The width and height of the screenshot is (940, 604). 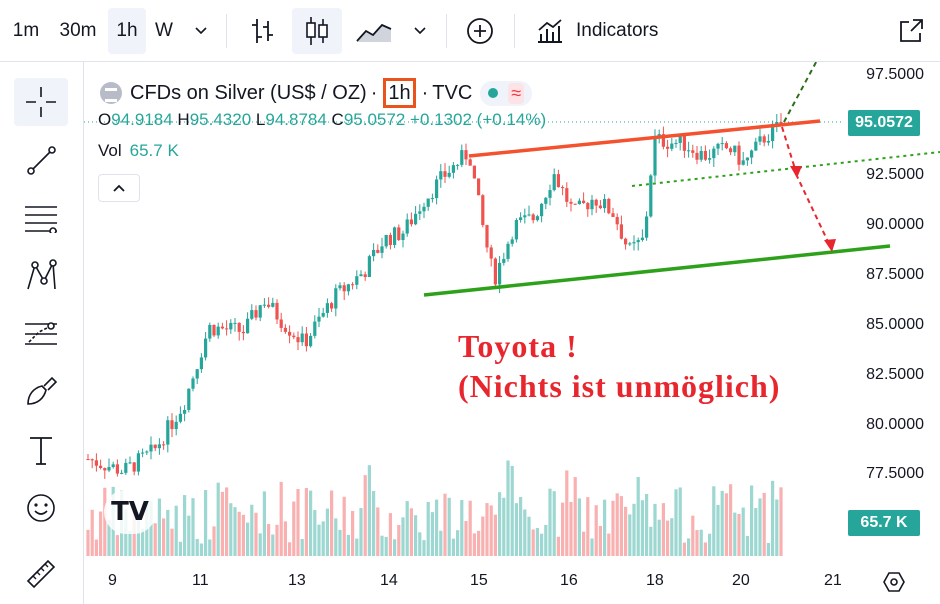 I want to click on time-tick: 13, so click(x=297, y=580).